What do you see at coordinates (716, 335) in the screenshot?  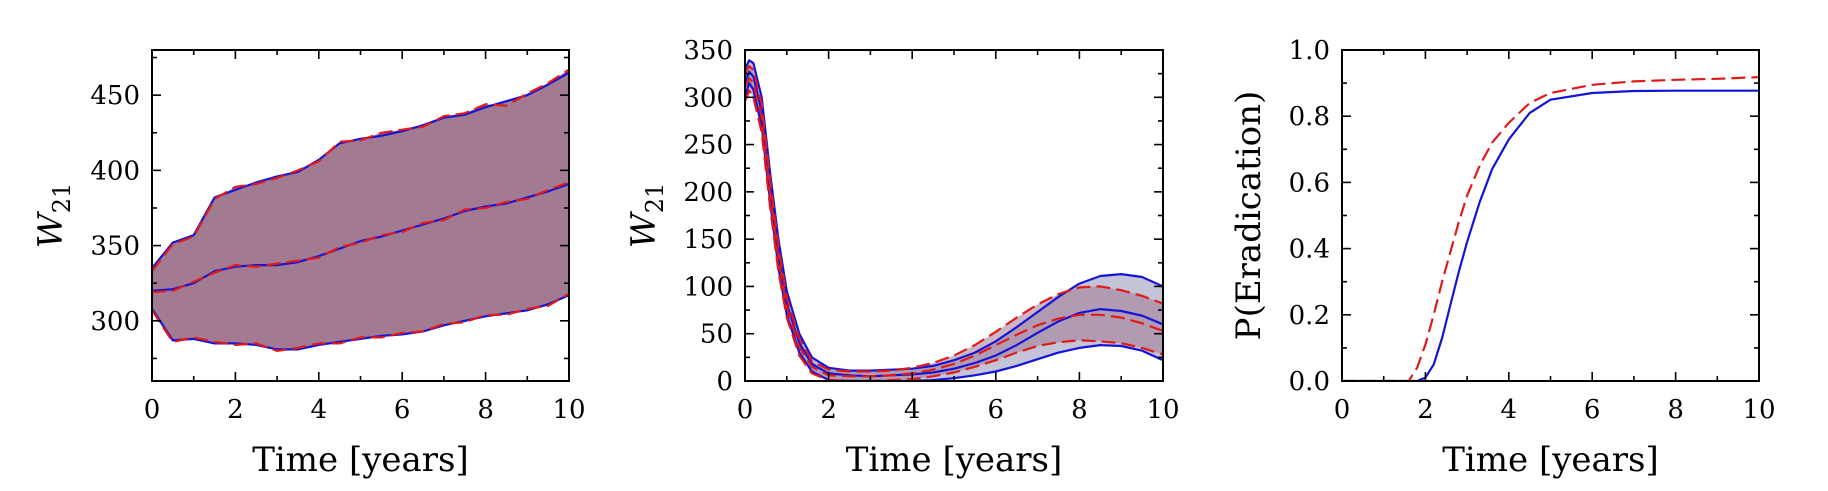 I see `y-tick-label: 50` at bounding box center [716, 335].